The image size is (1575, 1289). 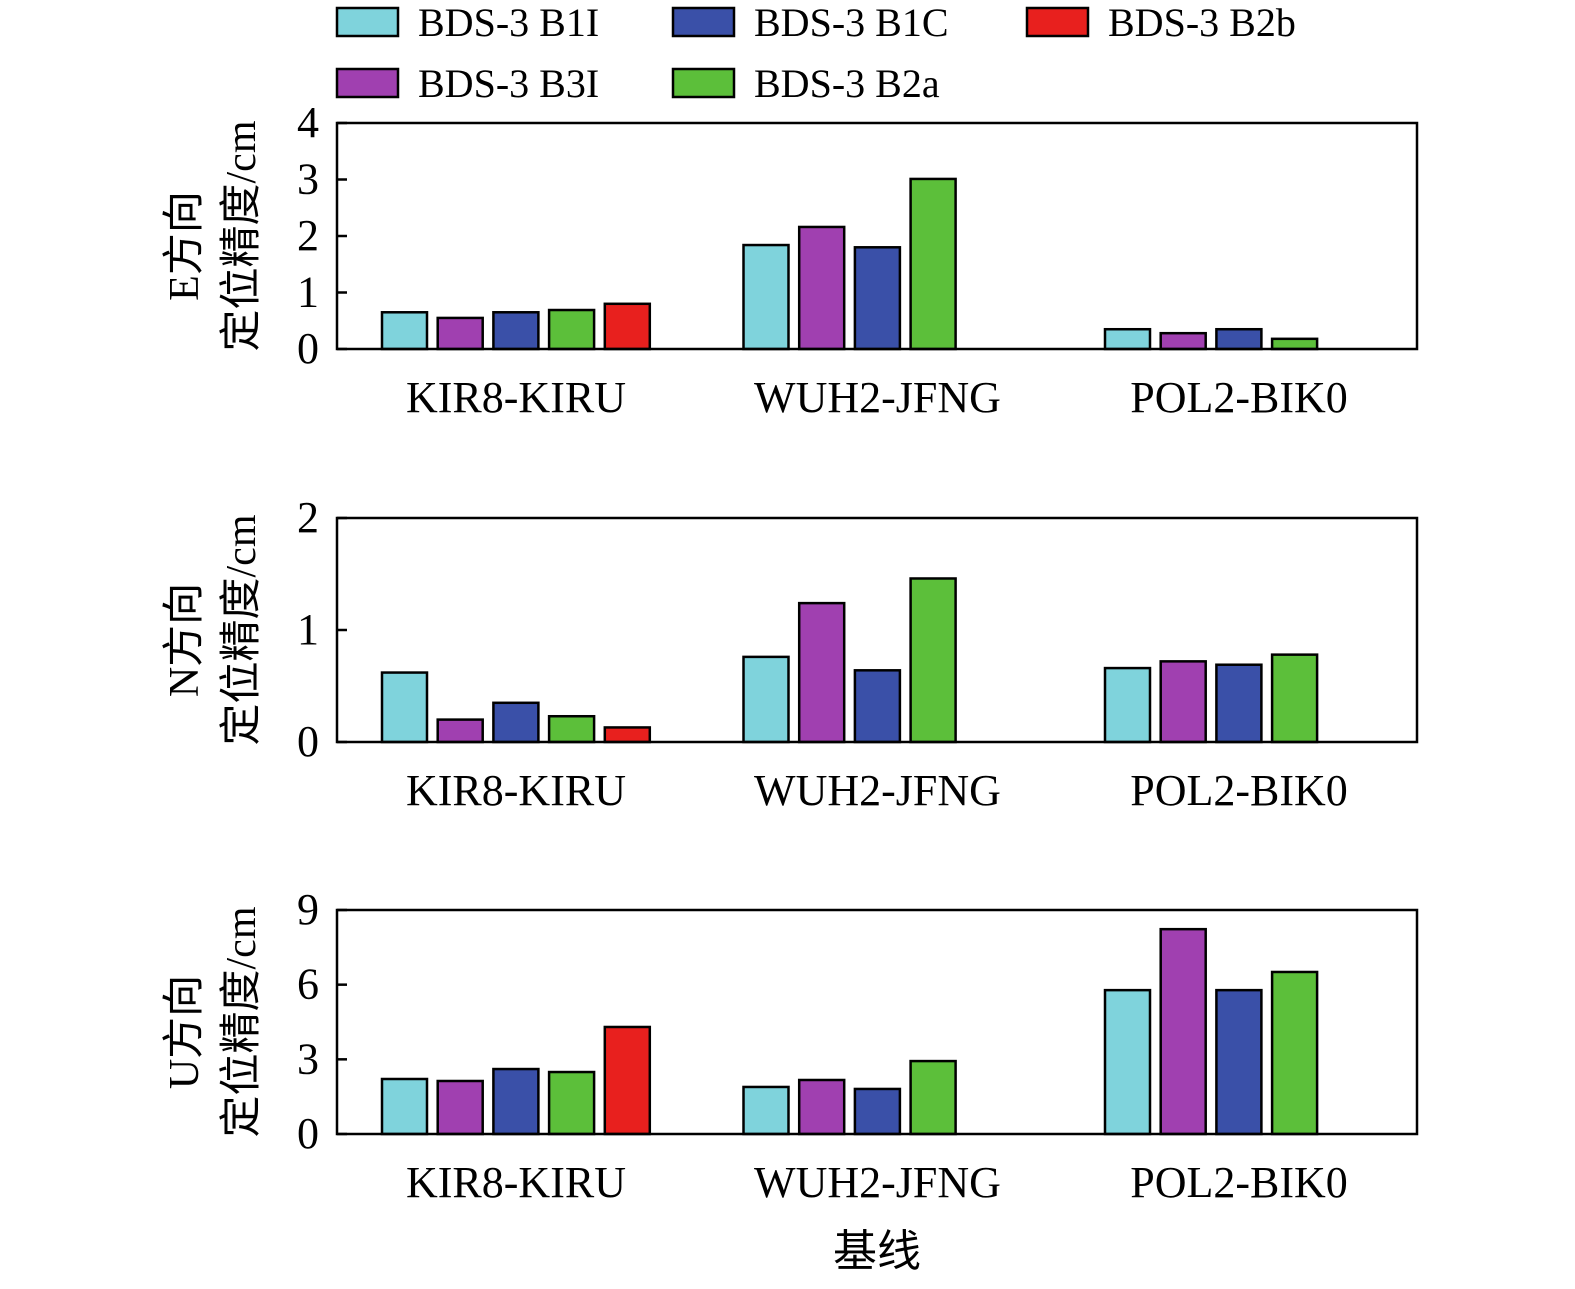 What do you see at coordinates (308, 909) in the screenshot?
I see `y-tick-label: 9` at bounding box center [308, 909].